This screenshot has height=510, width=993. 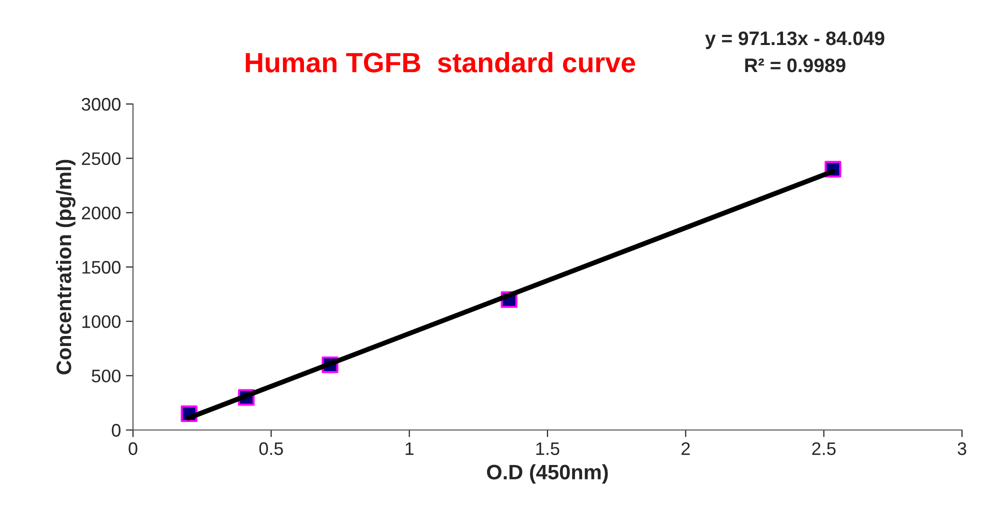 What do you see at coordinates (441, 62) in the screenshot?
I see `chart-title: Human TGFB standard curve` at bounding box center [441, 62].